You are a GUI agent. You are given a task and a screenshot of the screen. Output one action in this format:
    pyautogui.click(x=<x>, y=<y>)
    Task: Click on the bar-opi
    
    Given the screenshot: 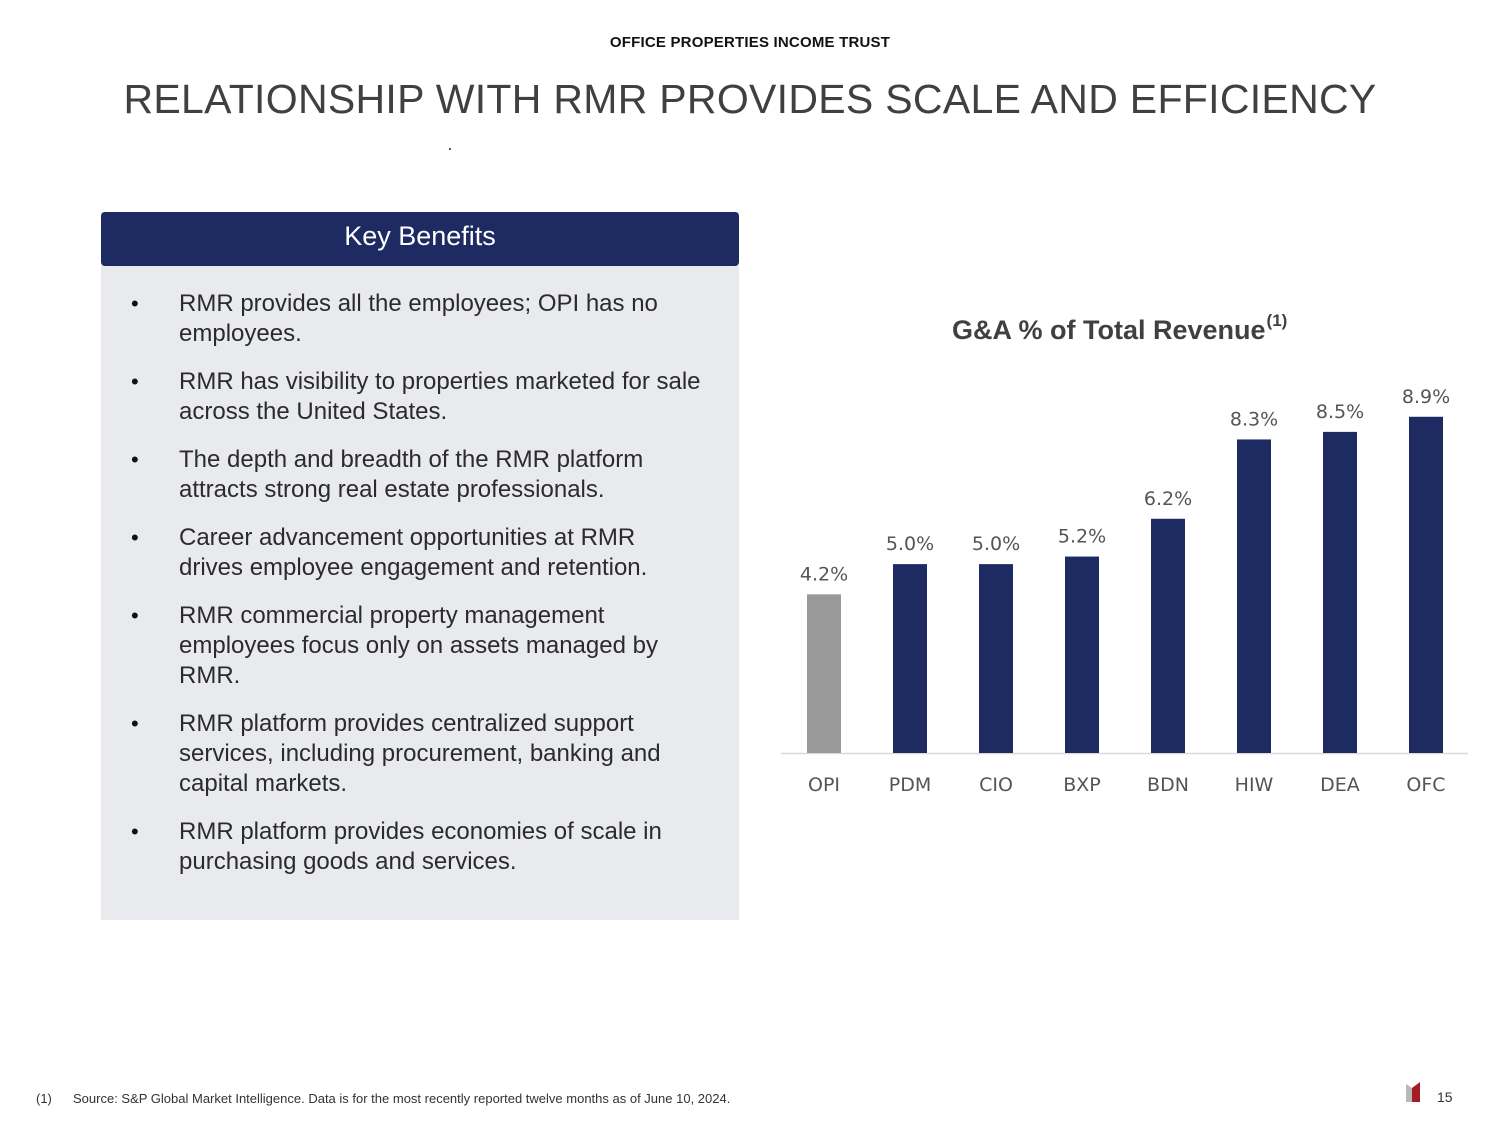 What is the action you would take?
    pyautogui.click(x=824, y=673)
    